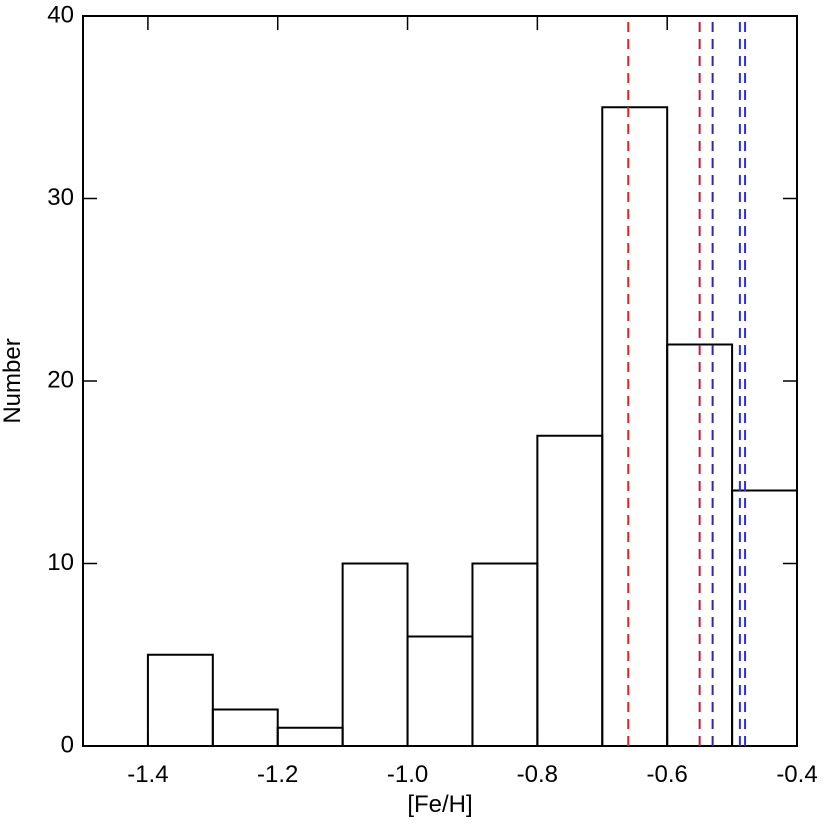  I want to click on x-tick-label: -0.8, so click(537, 774).